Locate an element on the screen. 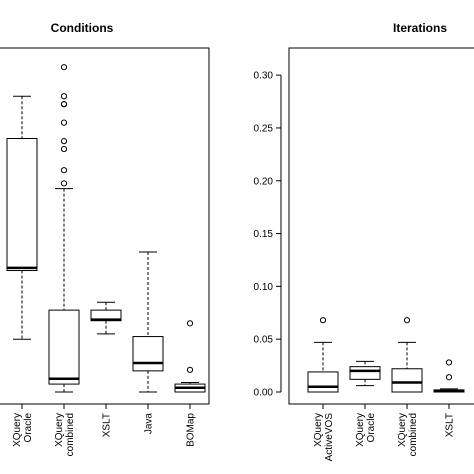 The image size is (474, 474). chart-title-0: Conditions is located at coordinates (82, 28).